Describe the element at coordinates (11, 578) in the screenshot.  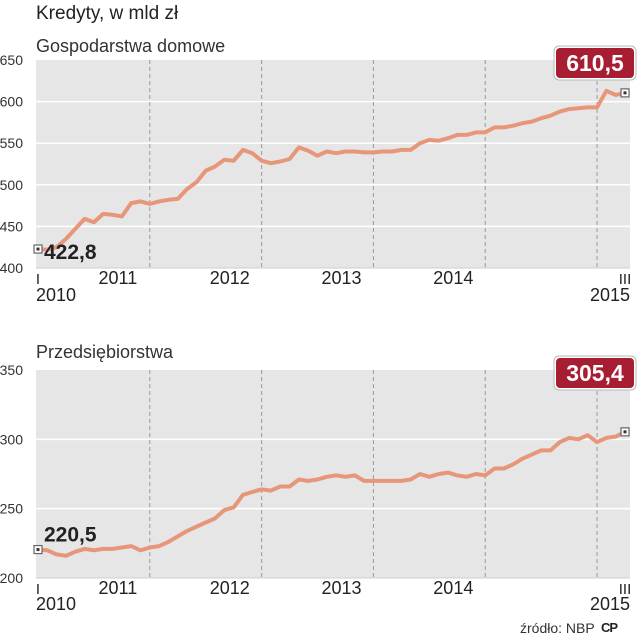
I see `chart2-ytick-label: 200` at that location.